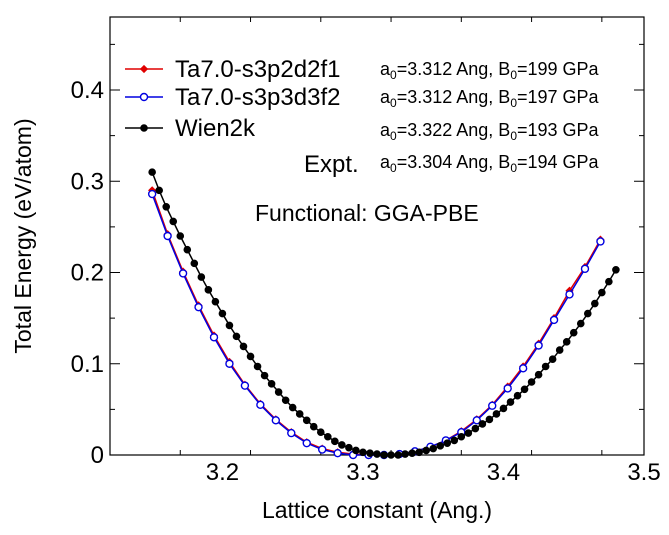 This screenshot has height=535, width=669. Describe the element at coordinates (448, 130) in the screenshot. I see `param-fragment: =3.322 Ang,` at that location.